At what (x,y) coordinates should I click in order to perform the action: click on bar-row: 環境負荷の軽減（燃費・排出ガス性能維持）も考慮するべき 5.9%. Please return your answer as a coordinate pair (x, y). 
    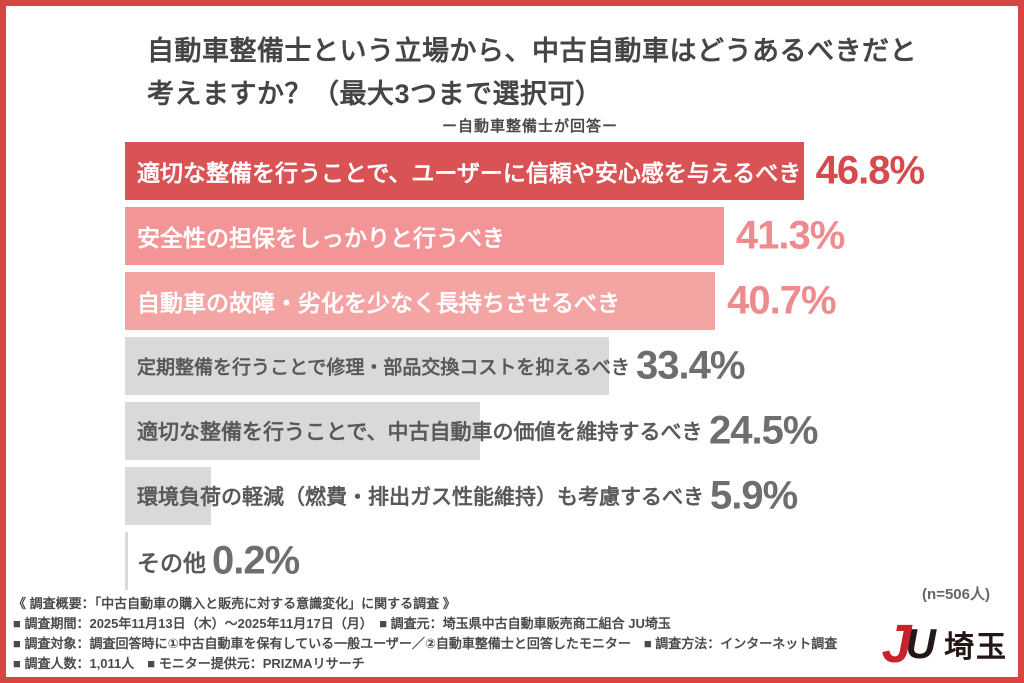
    Looking at the image, I should click on (565, 496).